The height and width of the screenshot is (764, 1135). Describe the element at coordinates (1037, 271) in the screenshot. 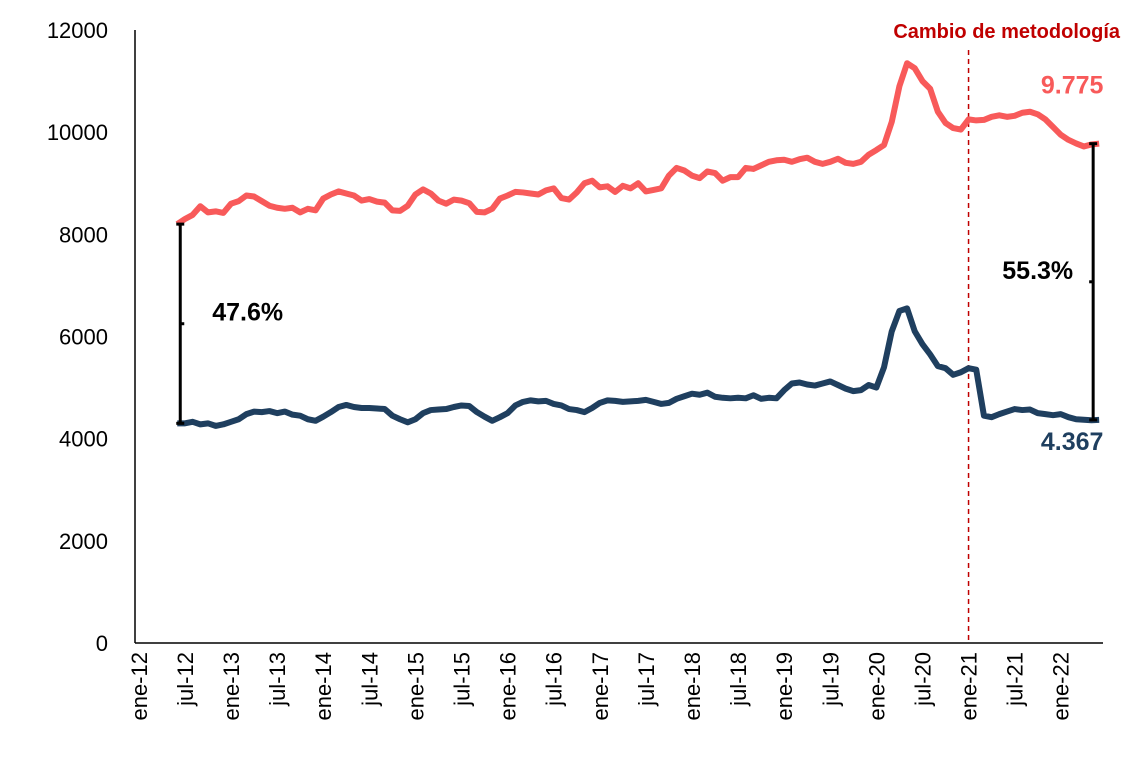

I see `gap-label: 55.3%` at that location.